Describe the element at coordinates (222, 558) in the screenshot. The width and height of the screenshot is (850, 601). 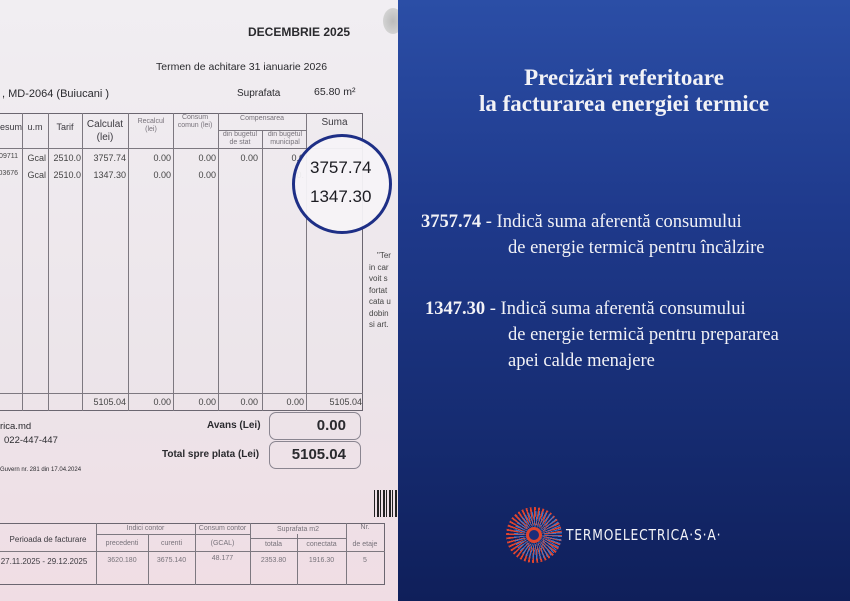
I see `cell: 48.177` at that location.